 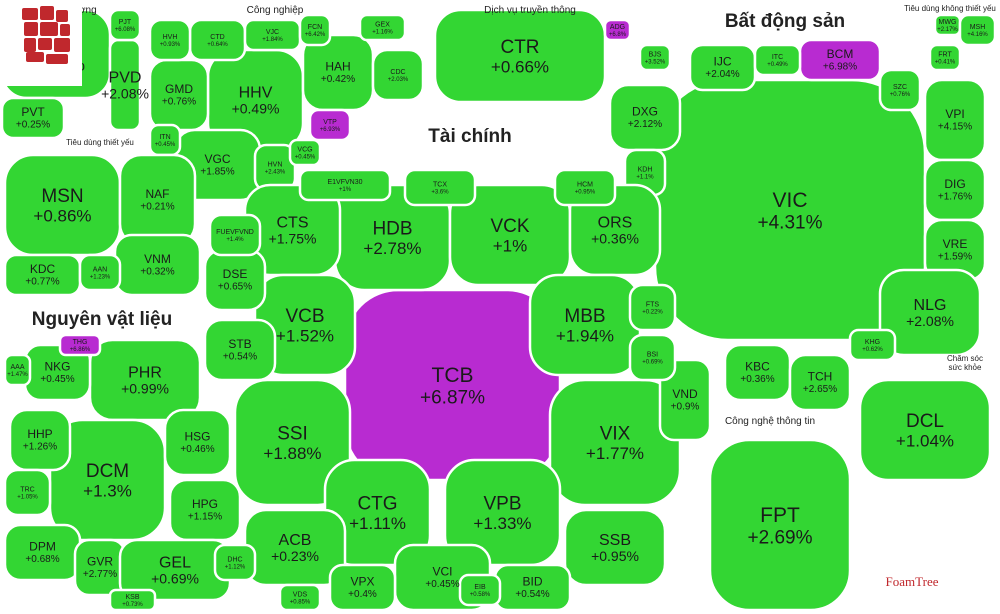 What do you see at coordinates (235, 235) in the screenshot?
I see `tile-fuevfvnd` at bounding box center [235, 235].